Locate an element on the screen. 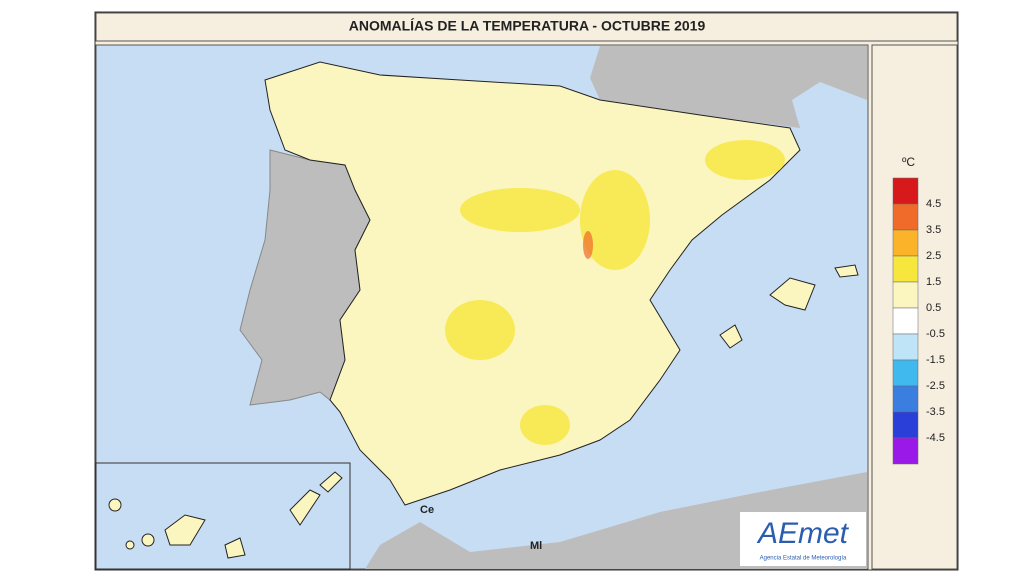 Image resolution: width=1024 pixels, height=581 pixels. place-label: Ce is located at coordinates (427, 510).